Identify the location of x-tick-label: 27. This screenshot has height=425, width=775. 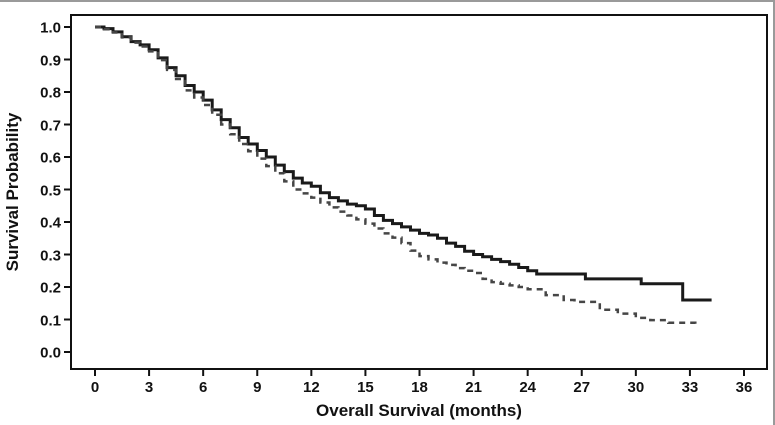
(582, 387).